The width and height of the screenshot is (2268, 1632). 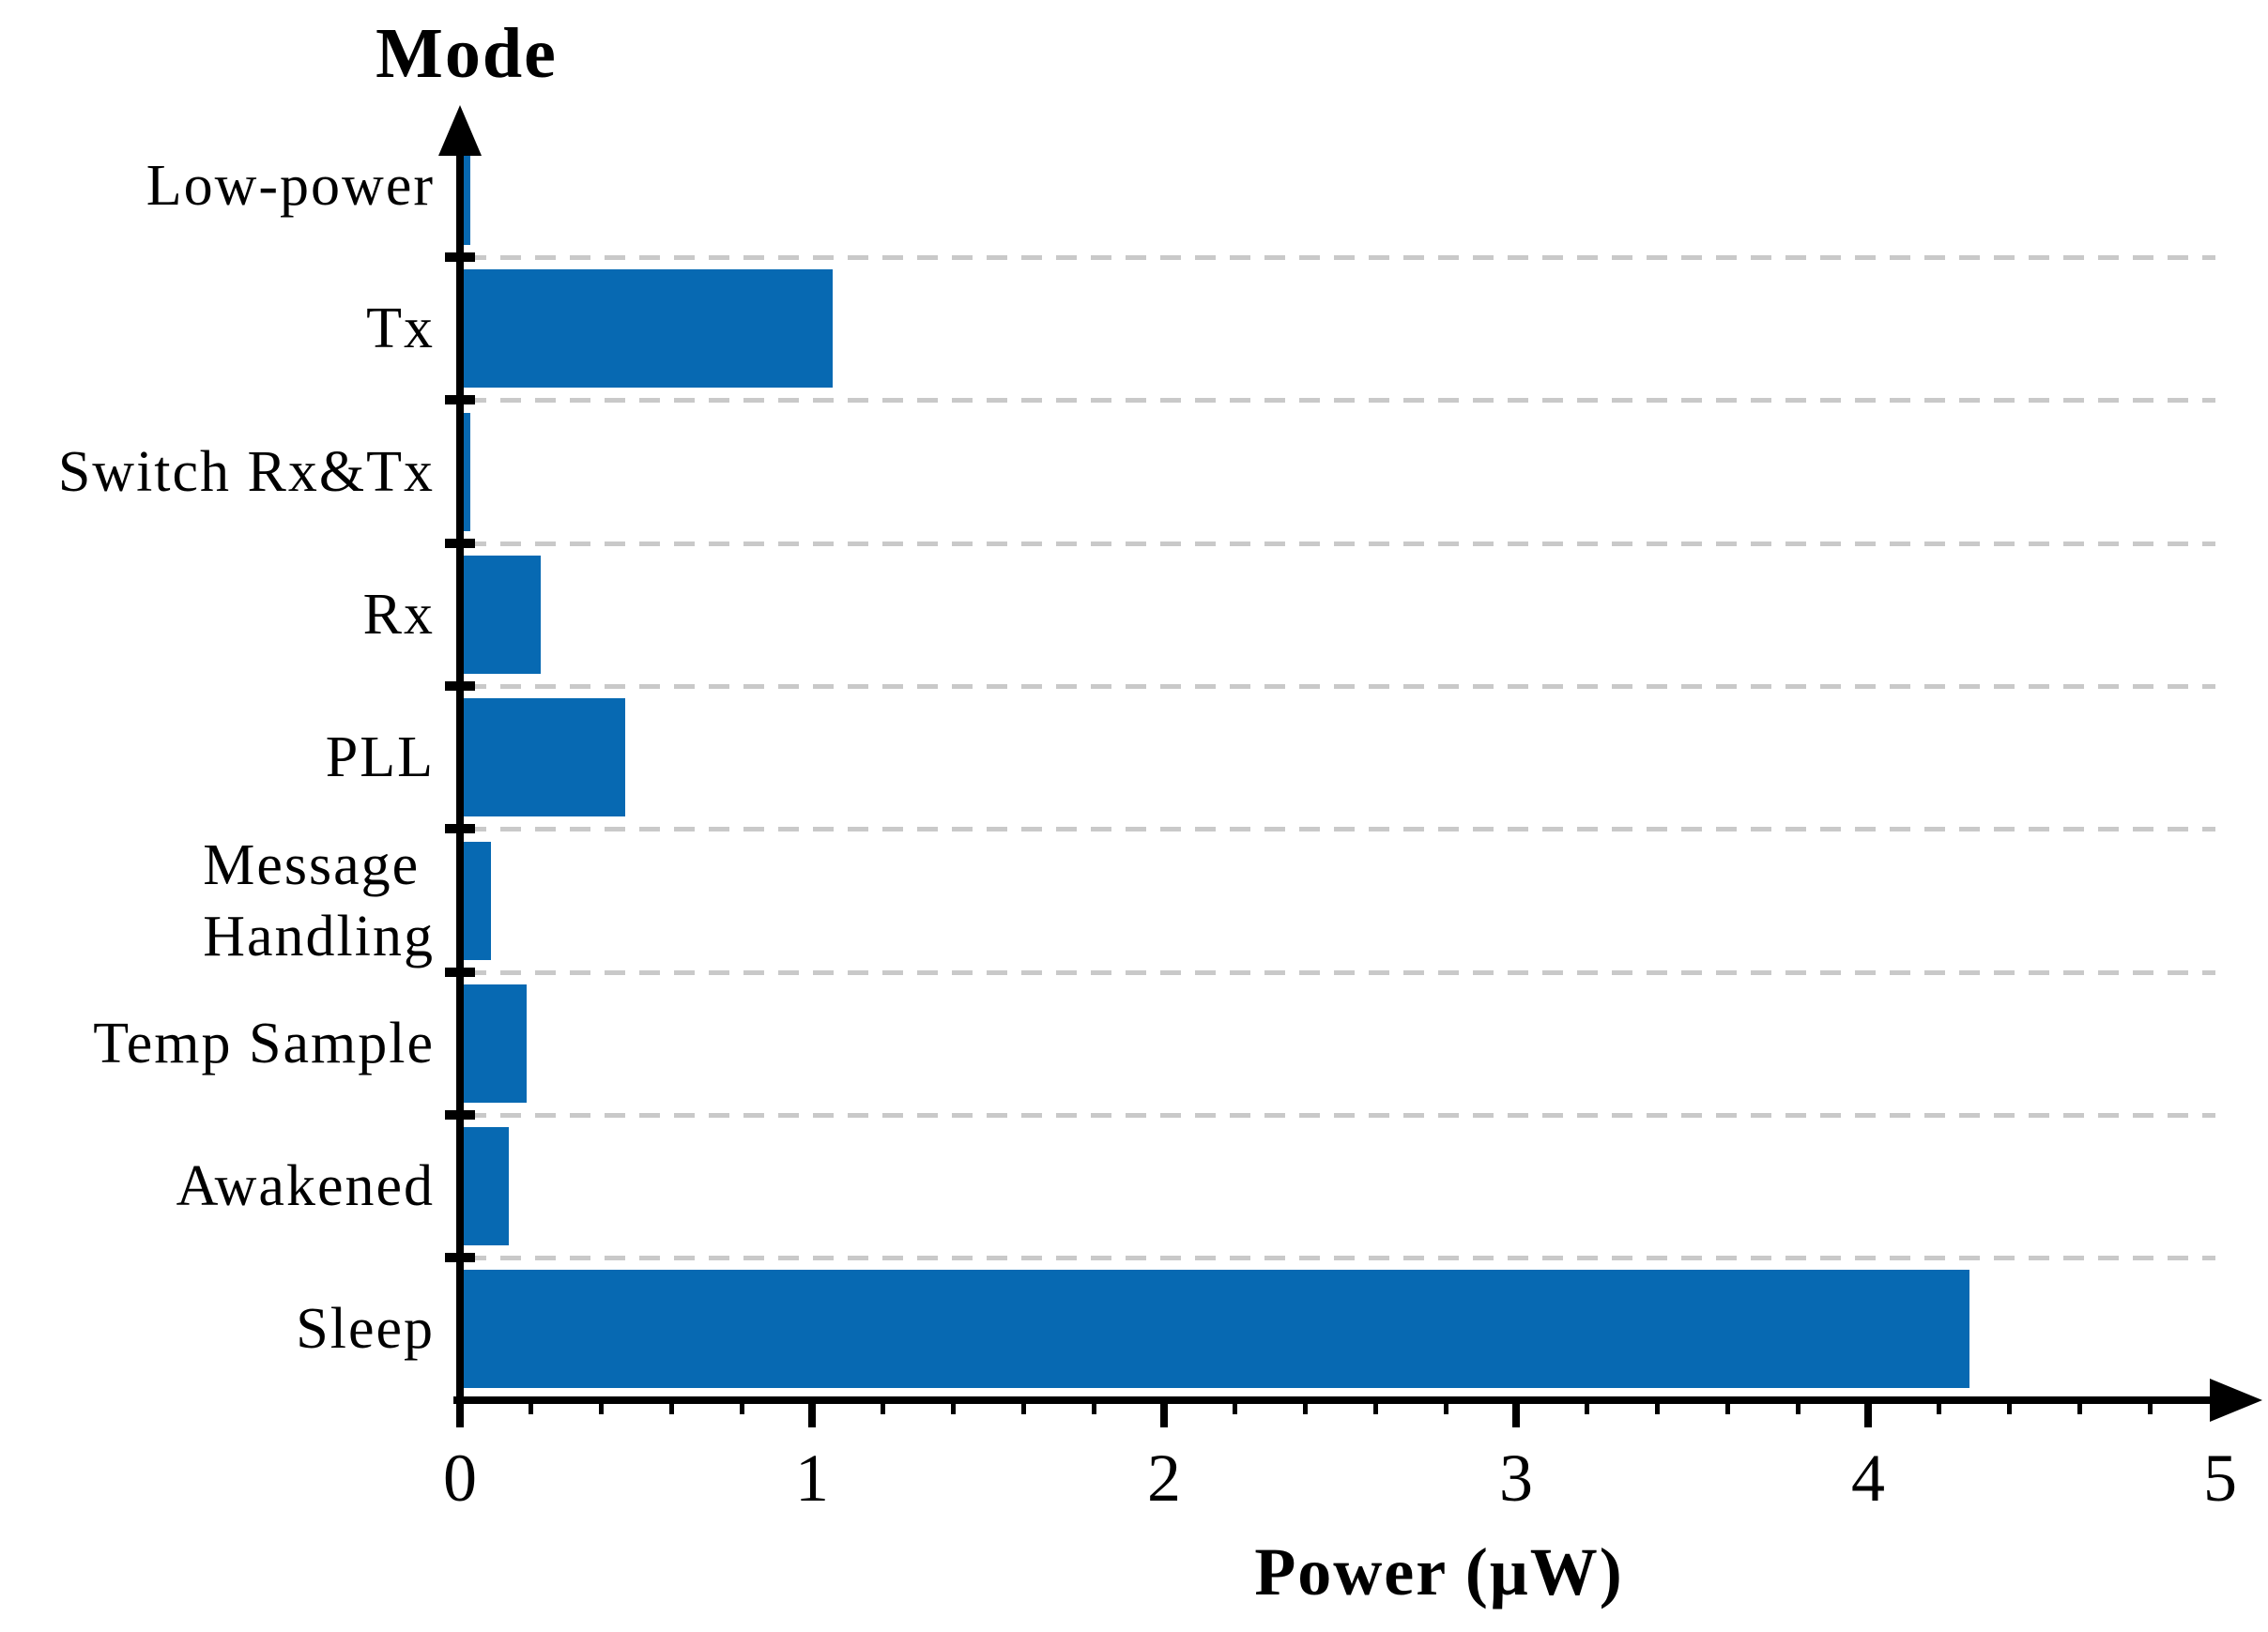 I want to click on category-label: Awakened, so click(x=217, y=1187).